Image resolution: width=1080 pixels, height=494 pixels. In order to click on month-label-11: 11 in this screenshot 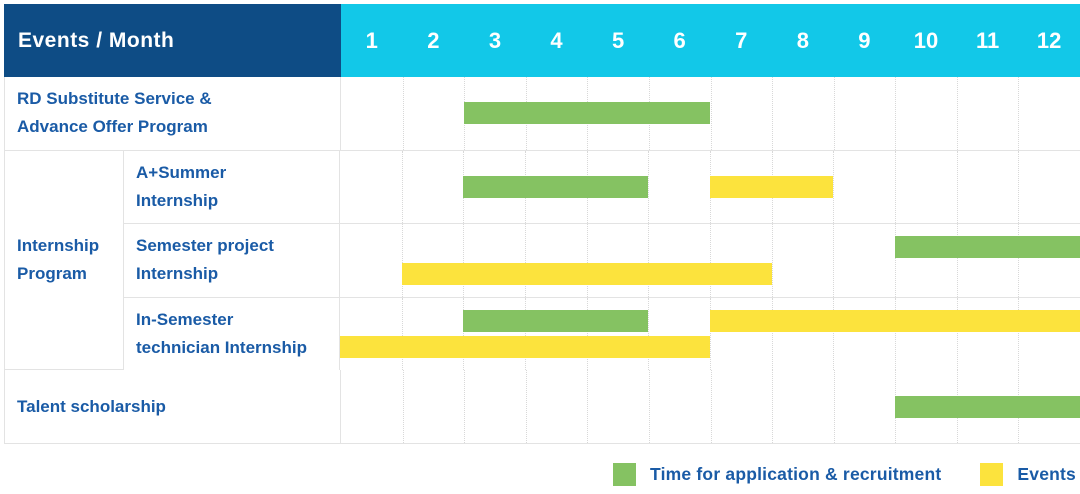, I will do `click(987, 40)`.